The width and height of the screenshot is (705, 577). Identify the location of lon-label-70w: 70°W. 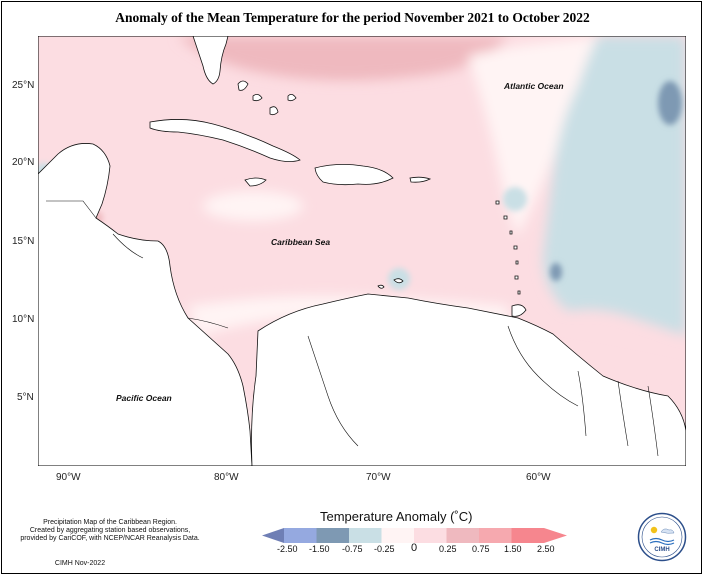
(378, 477).